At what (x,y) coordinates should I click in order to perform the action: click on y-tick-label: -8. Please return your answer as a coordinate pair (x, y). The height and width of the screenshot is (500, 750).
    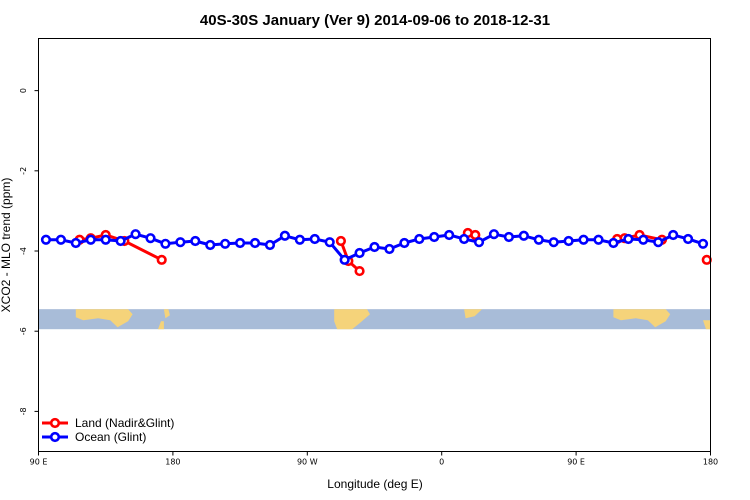
    Looking at the image, I should click on (23, 411).